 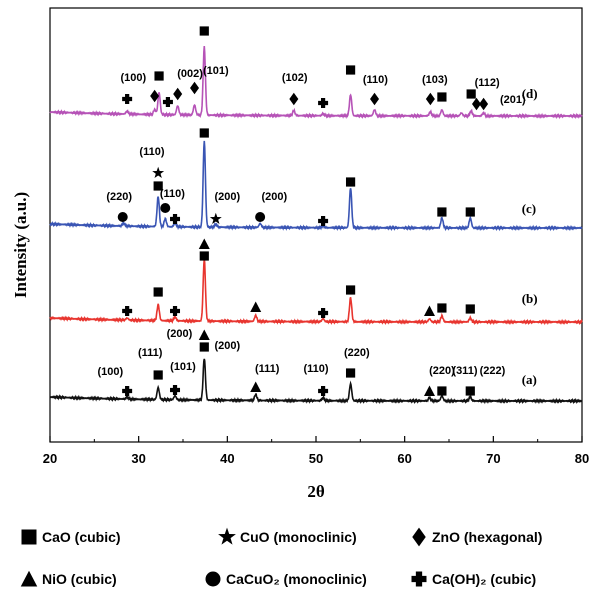 I want to click on peak-label: (311), so click(x=464, y=371).